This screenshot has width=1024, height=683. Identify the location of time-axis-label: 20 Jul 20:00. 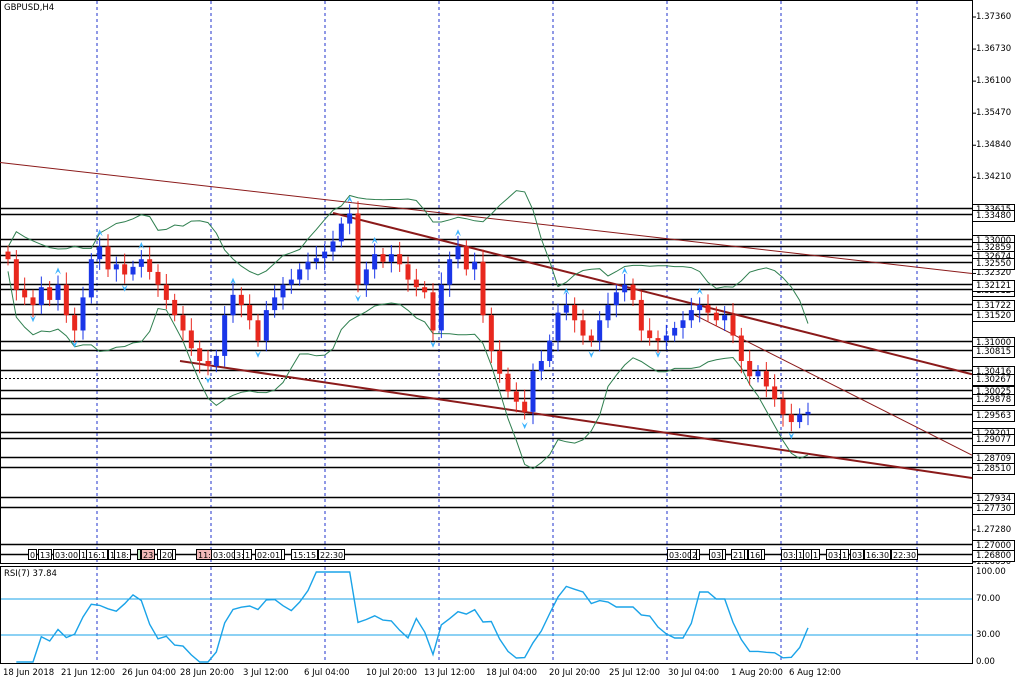
(574, 673).